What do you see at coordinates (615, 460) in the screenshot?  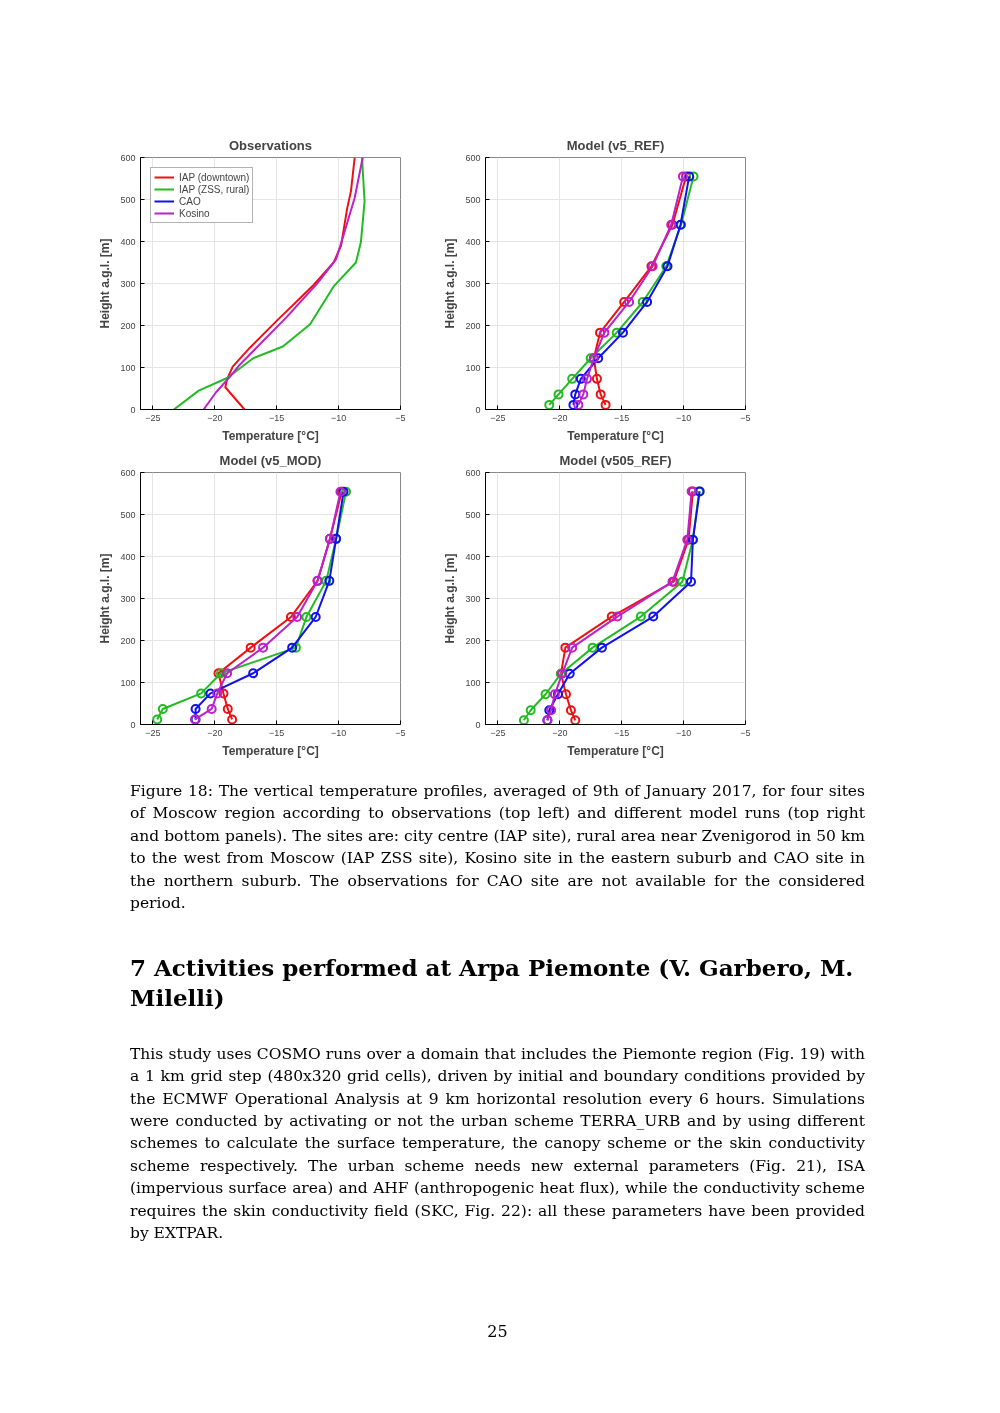 I see `chart-title: Model (v505_REF)` at bounding box center [615, 460].